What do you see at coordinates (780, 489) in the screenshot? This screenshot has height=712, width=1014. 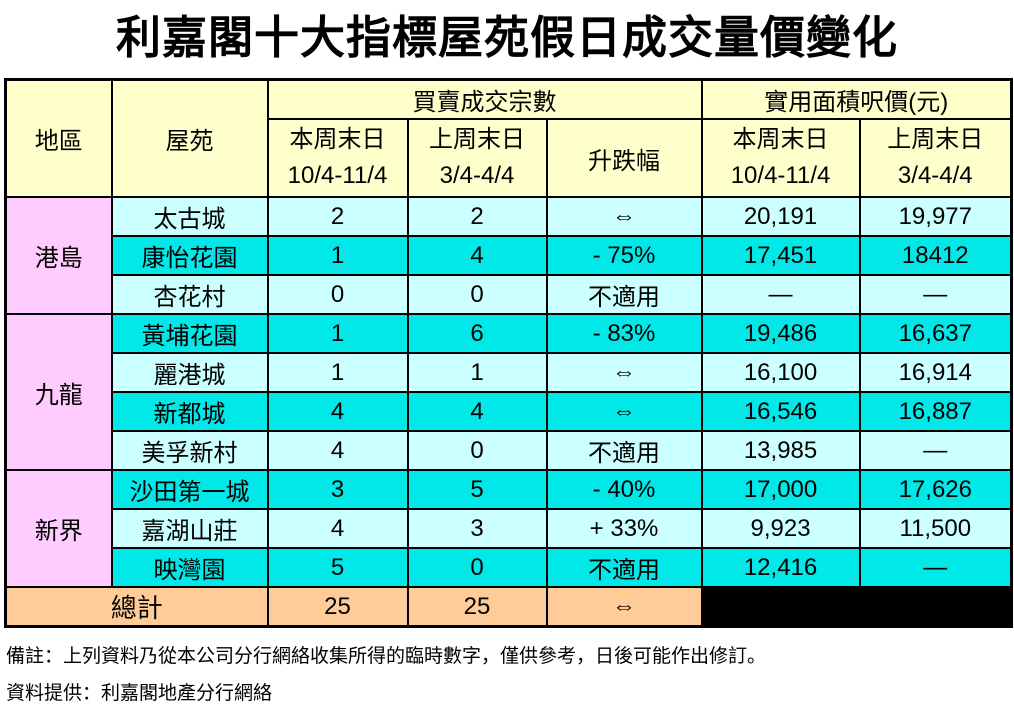 I see `psf-this-cell: 17,000` at bounding box center [780, 489].